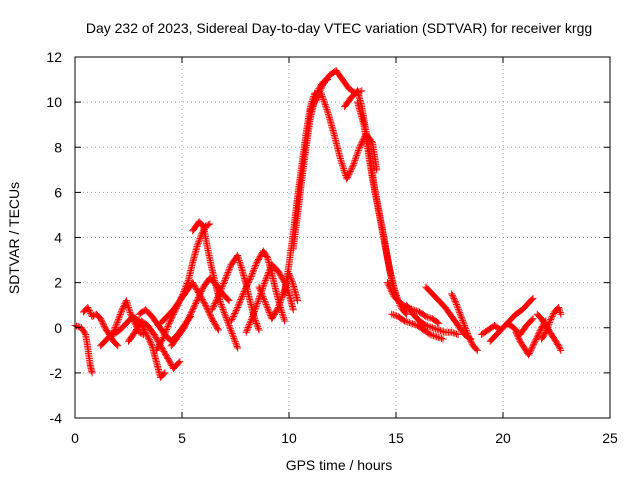  Describe the element at coordinates (58, 328) in the screenshot. I see `y-tick-label: 0` at that location.